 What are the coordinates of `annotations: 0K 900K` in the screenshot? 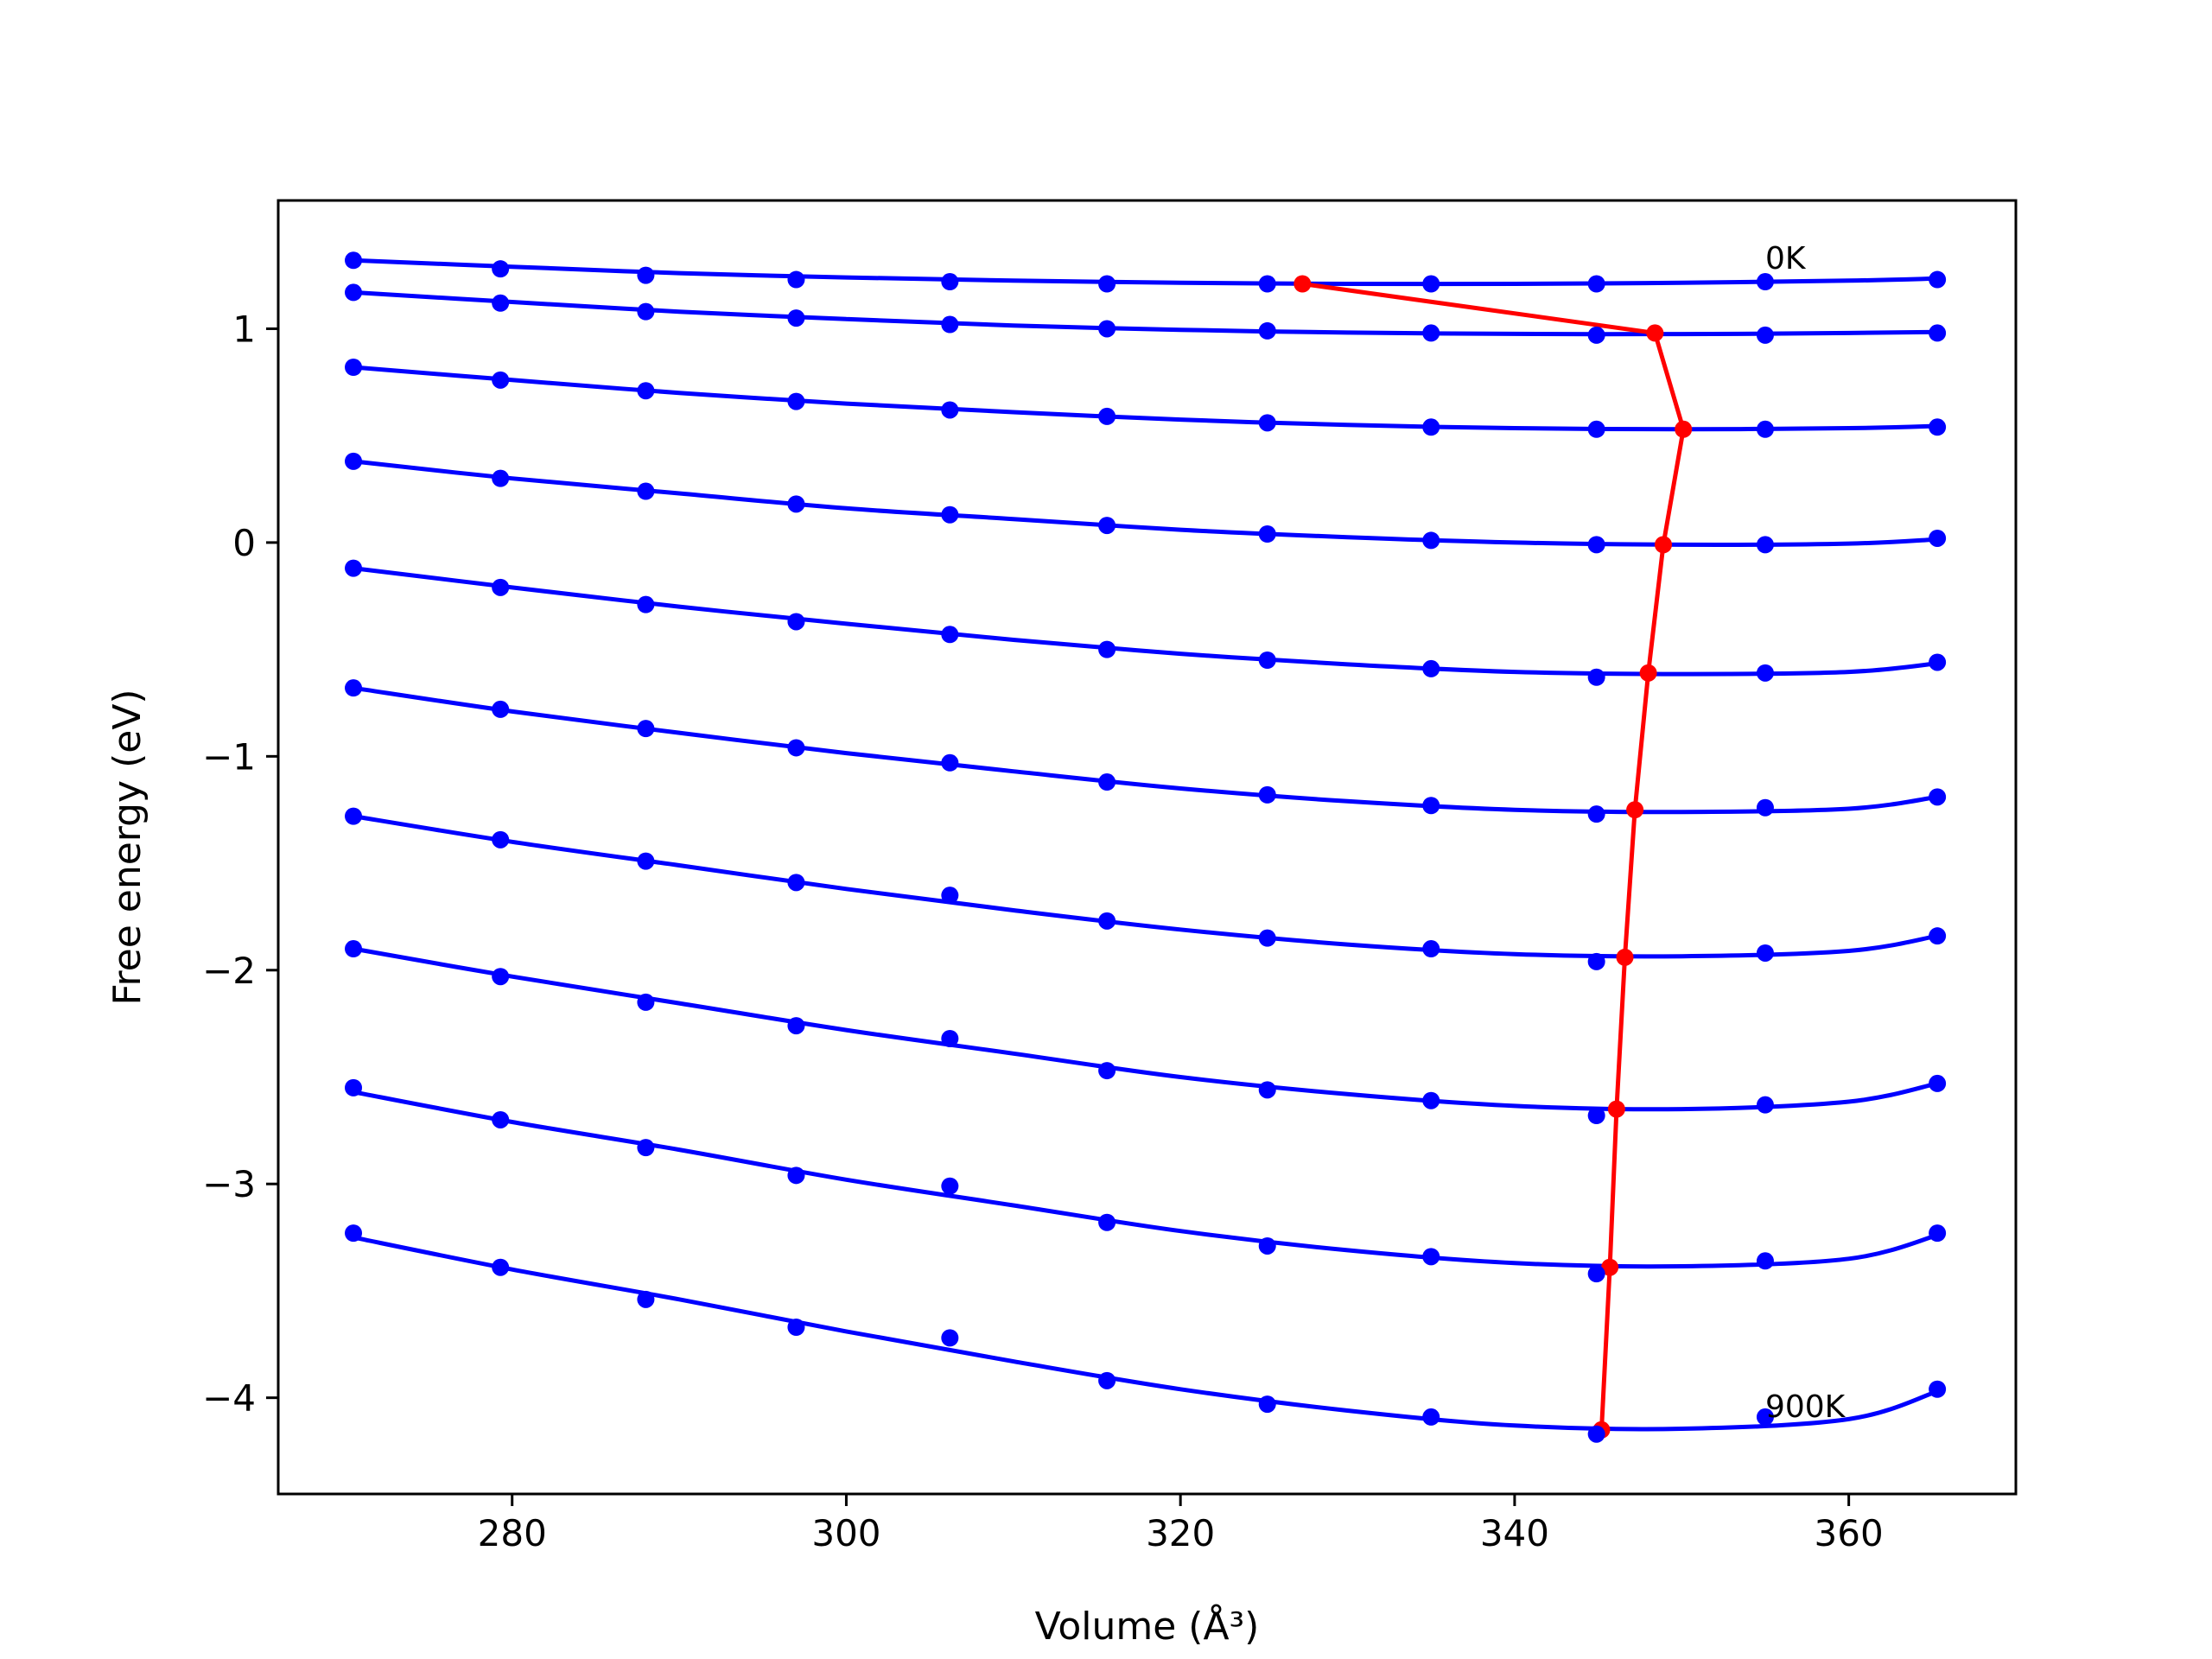 It's located at (1806, 833).